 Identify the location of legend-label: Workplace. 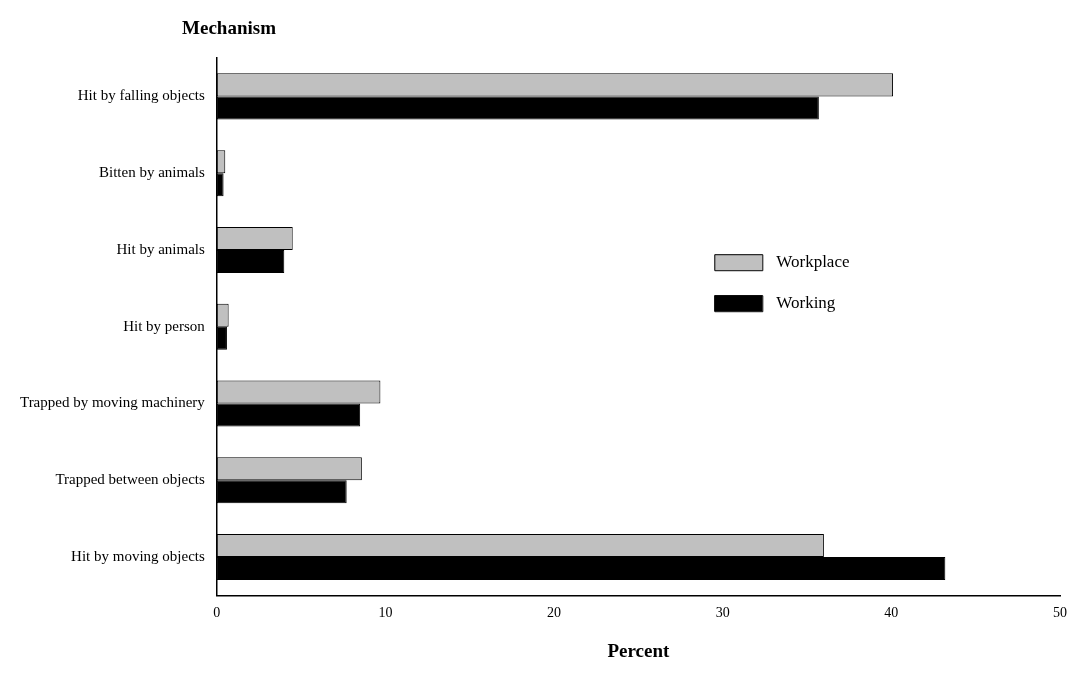
(813, 261).